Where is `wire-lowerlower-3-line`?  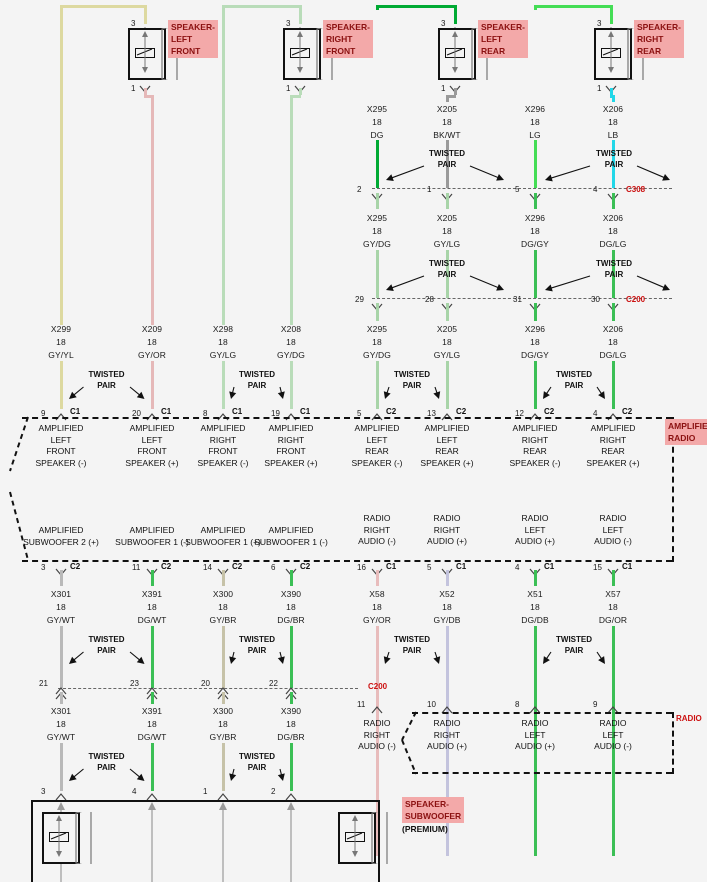
wire-lowerlower-3-line is located at coordinates (291, 767).